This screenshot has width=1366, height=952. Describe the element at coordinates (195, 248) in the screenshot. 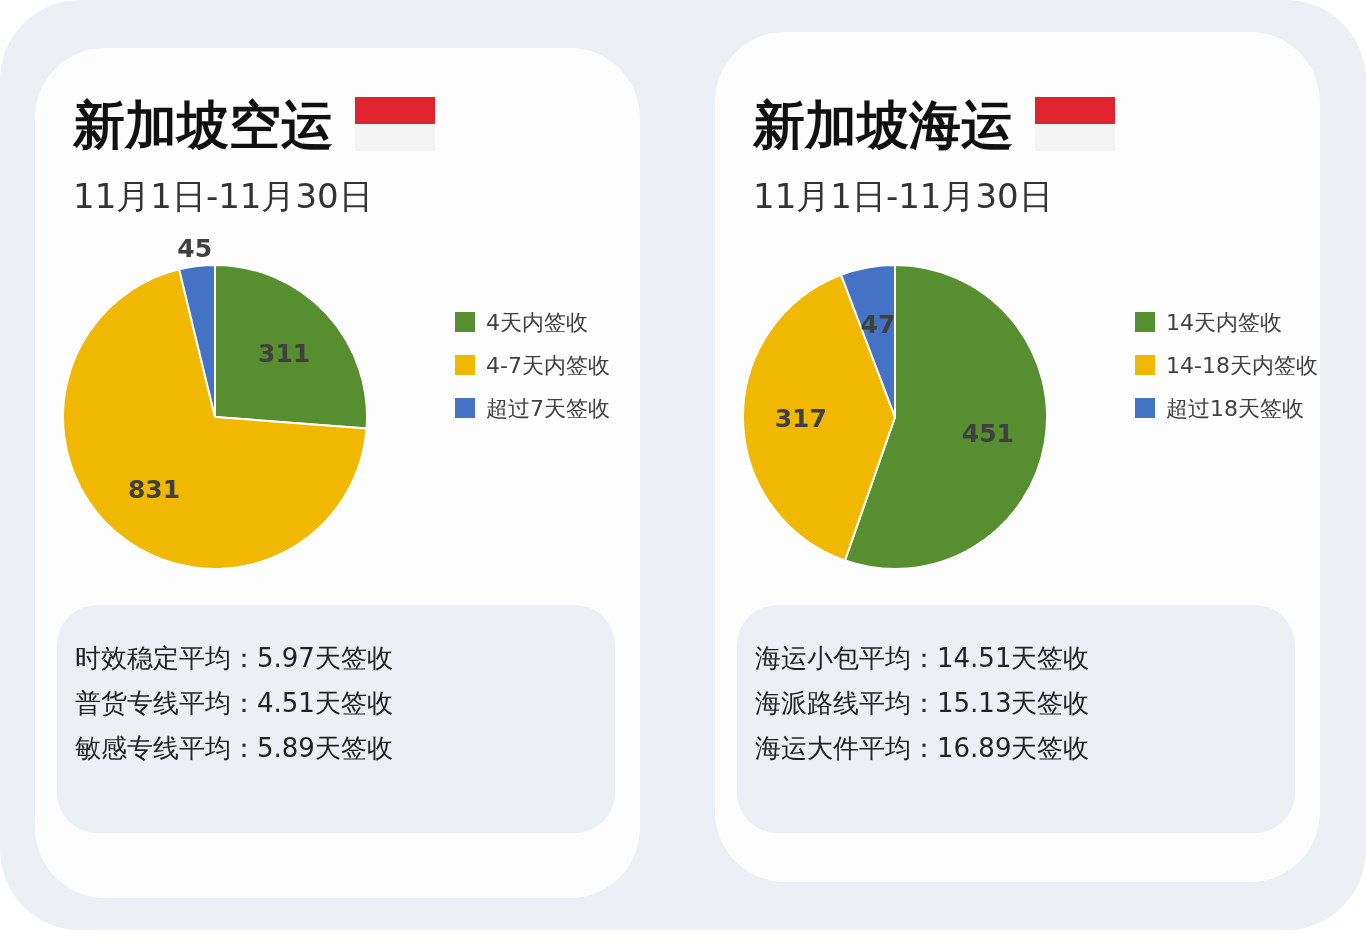

I see `data-label: 45` at that location.